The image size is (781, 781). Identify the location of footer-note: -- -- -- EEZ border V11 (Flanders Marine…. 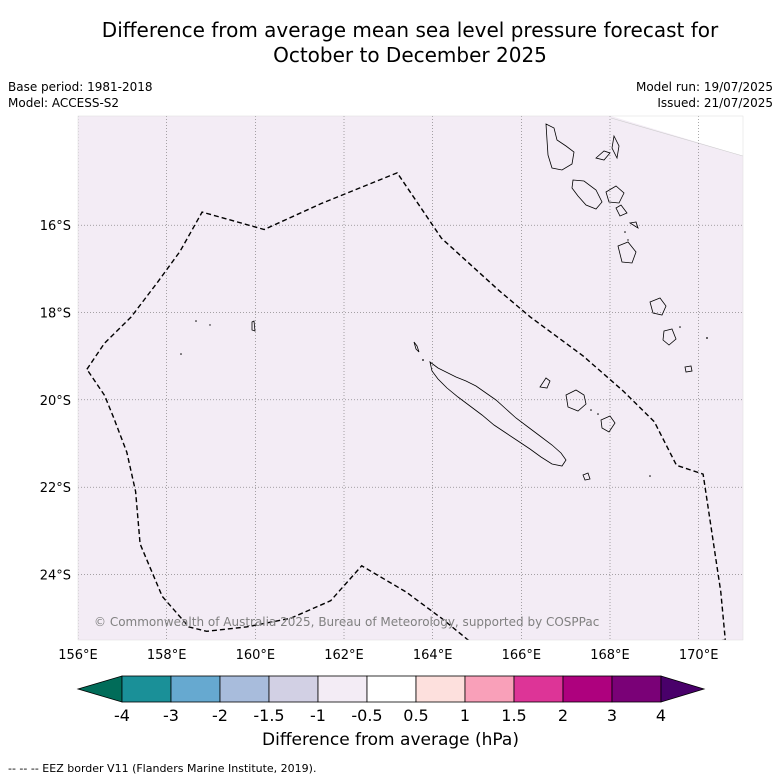
(162, 768).